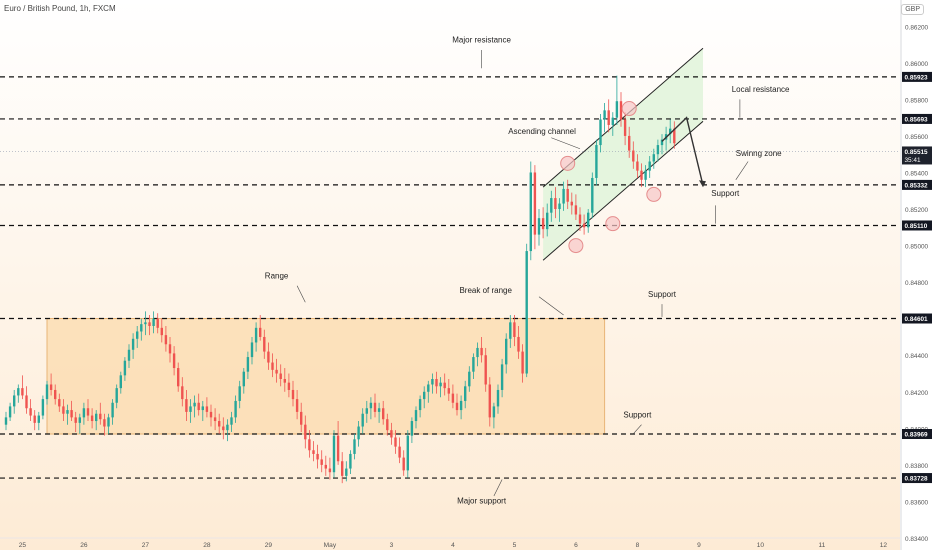 This screenshot has width=932, height=550. I want to click on price-axis-panel, so click(916, 275).